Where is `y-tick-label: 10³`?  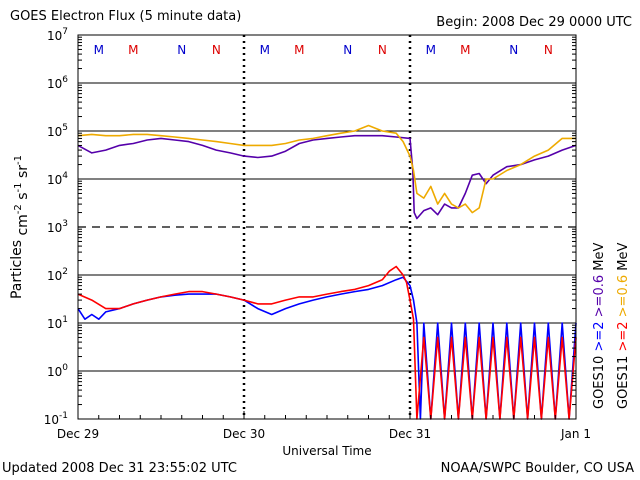 y-tick-label: 10³ is located at coordinates (57, 227).